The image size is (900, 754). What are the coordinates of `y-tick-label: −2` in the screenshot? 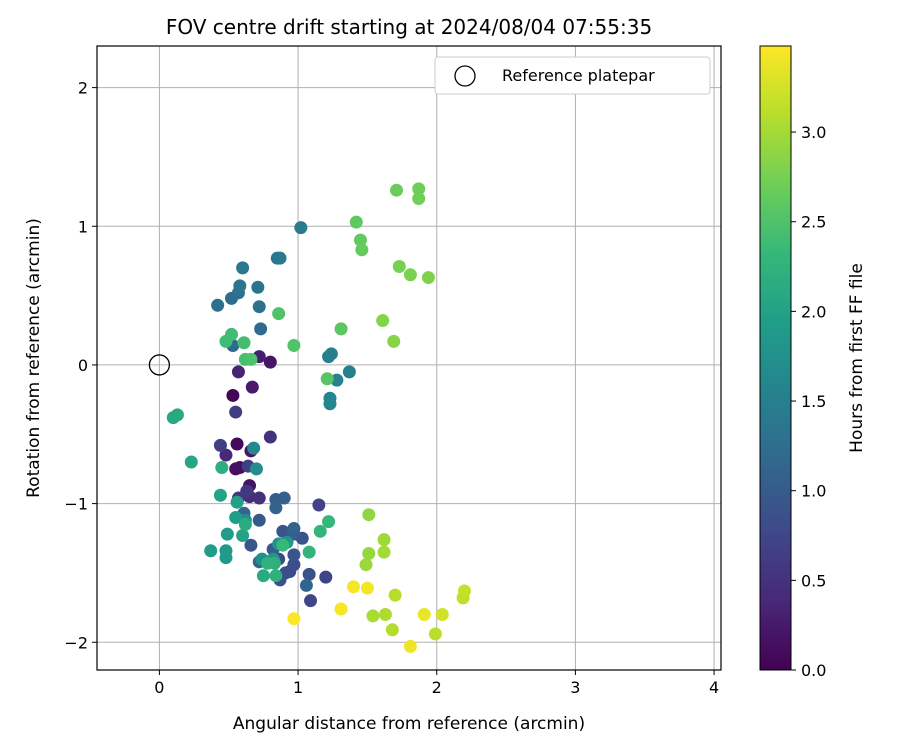 It's located at (76, 642).